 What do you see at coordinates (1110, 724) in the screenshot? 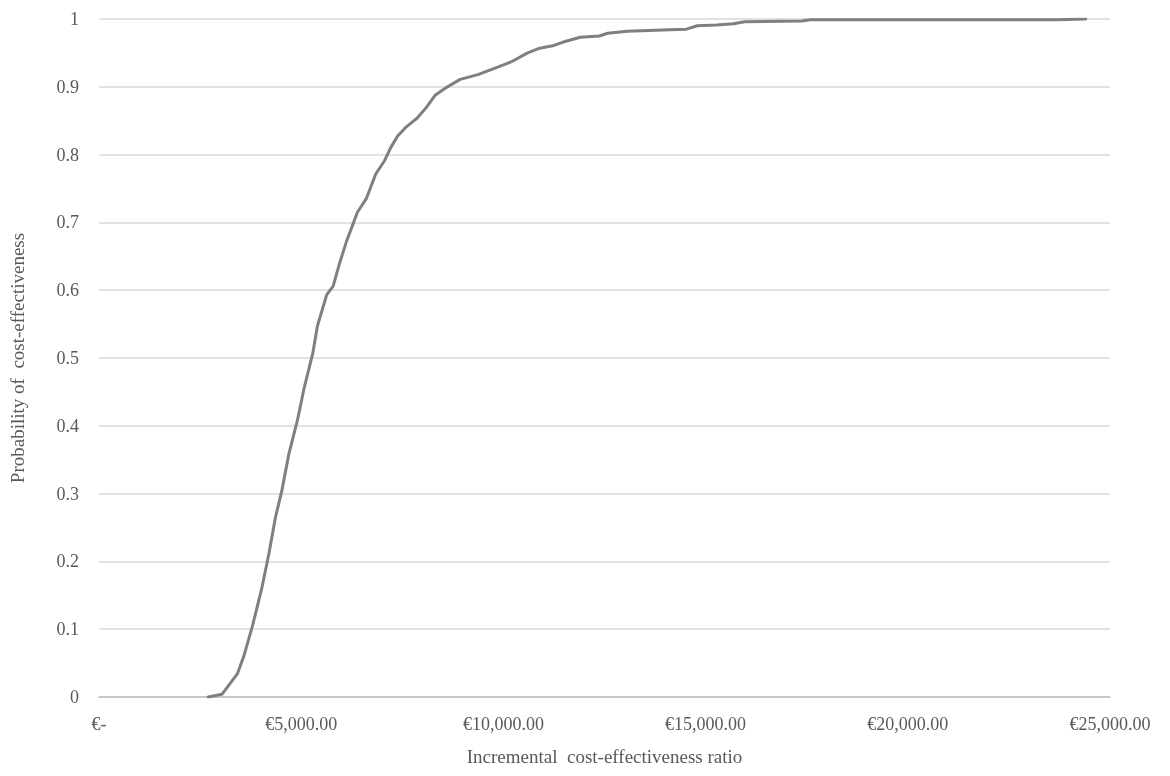
I see `x-tick-label: €25,000.00` at bounding box center [1110, 724].